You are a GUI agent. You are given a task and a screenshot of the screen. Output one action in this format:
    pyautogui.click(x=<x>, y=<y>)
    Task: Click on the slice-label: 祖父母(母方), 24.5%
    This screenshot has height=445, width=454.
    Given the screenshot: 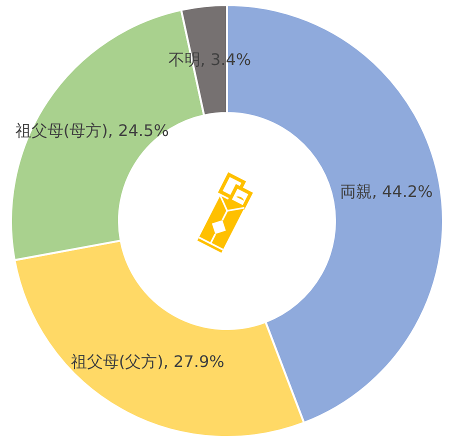 What is the action you would take?
    pyautogui.click(x=92, y=131)
    